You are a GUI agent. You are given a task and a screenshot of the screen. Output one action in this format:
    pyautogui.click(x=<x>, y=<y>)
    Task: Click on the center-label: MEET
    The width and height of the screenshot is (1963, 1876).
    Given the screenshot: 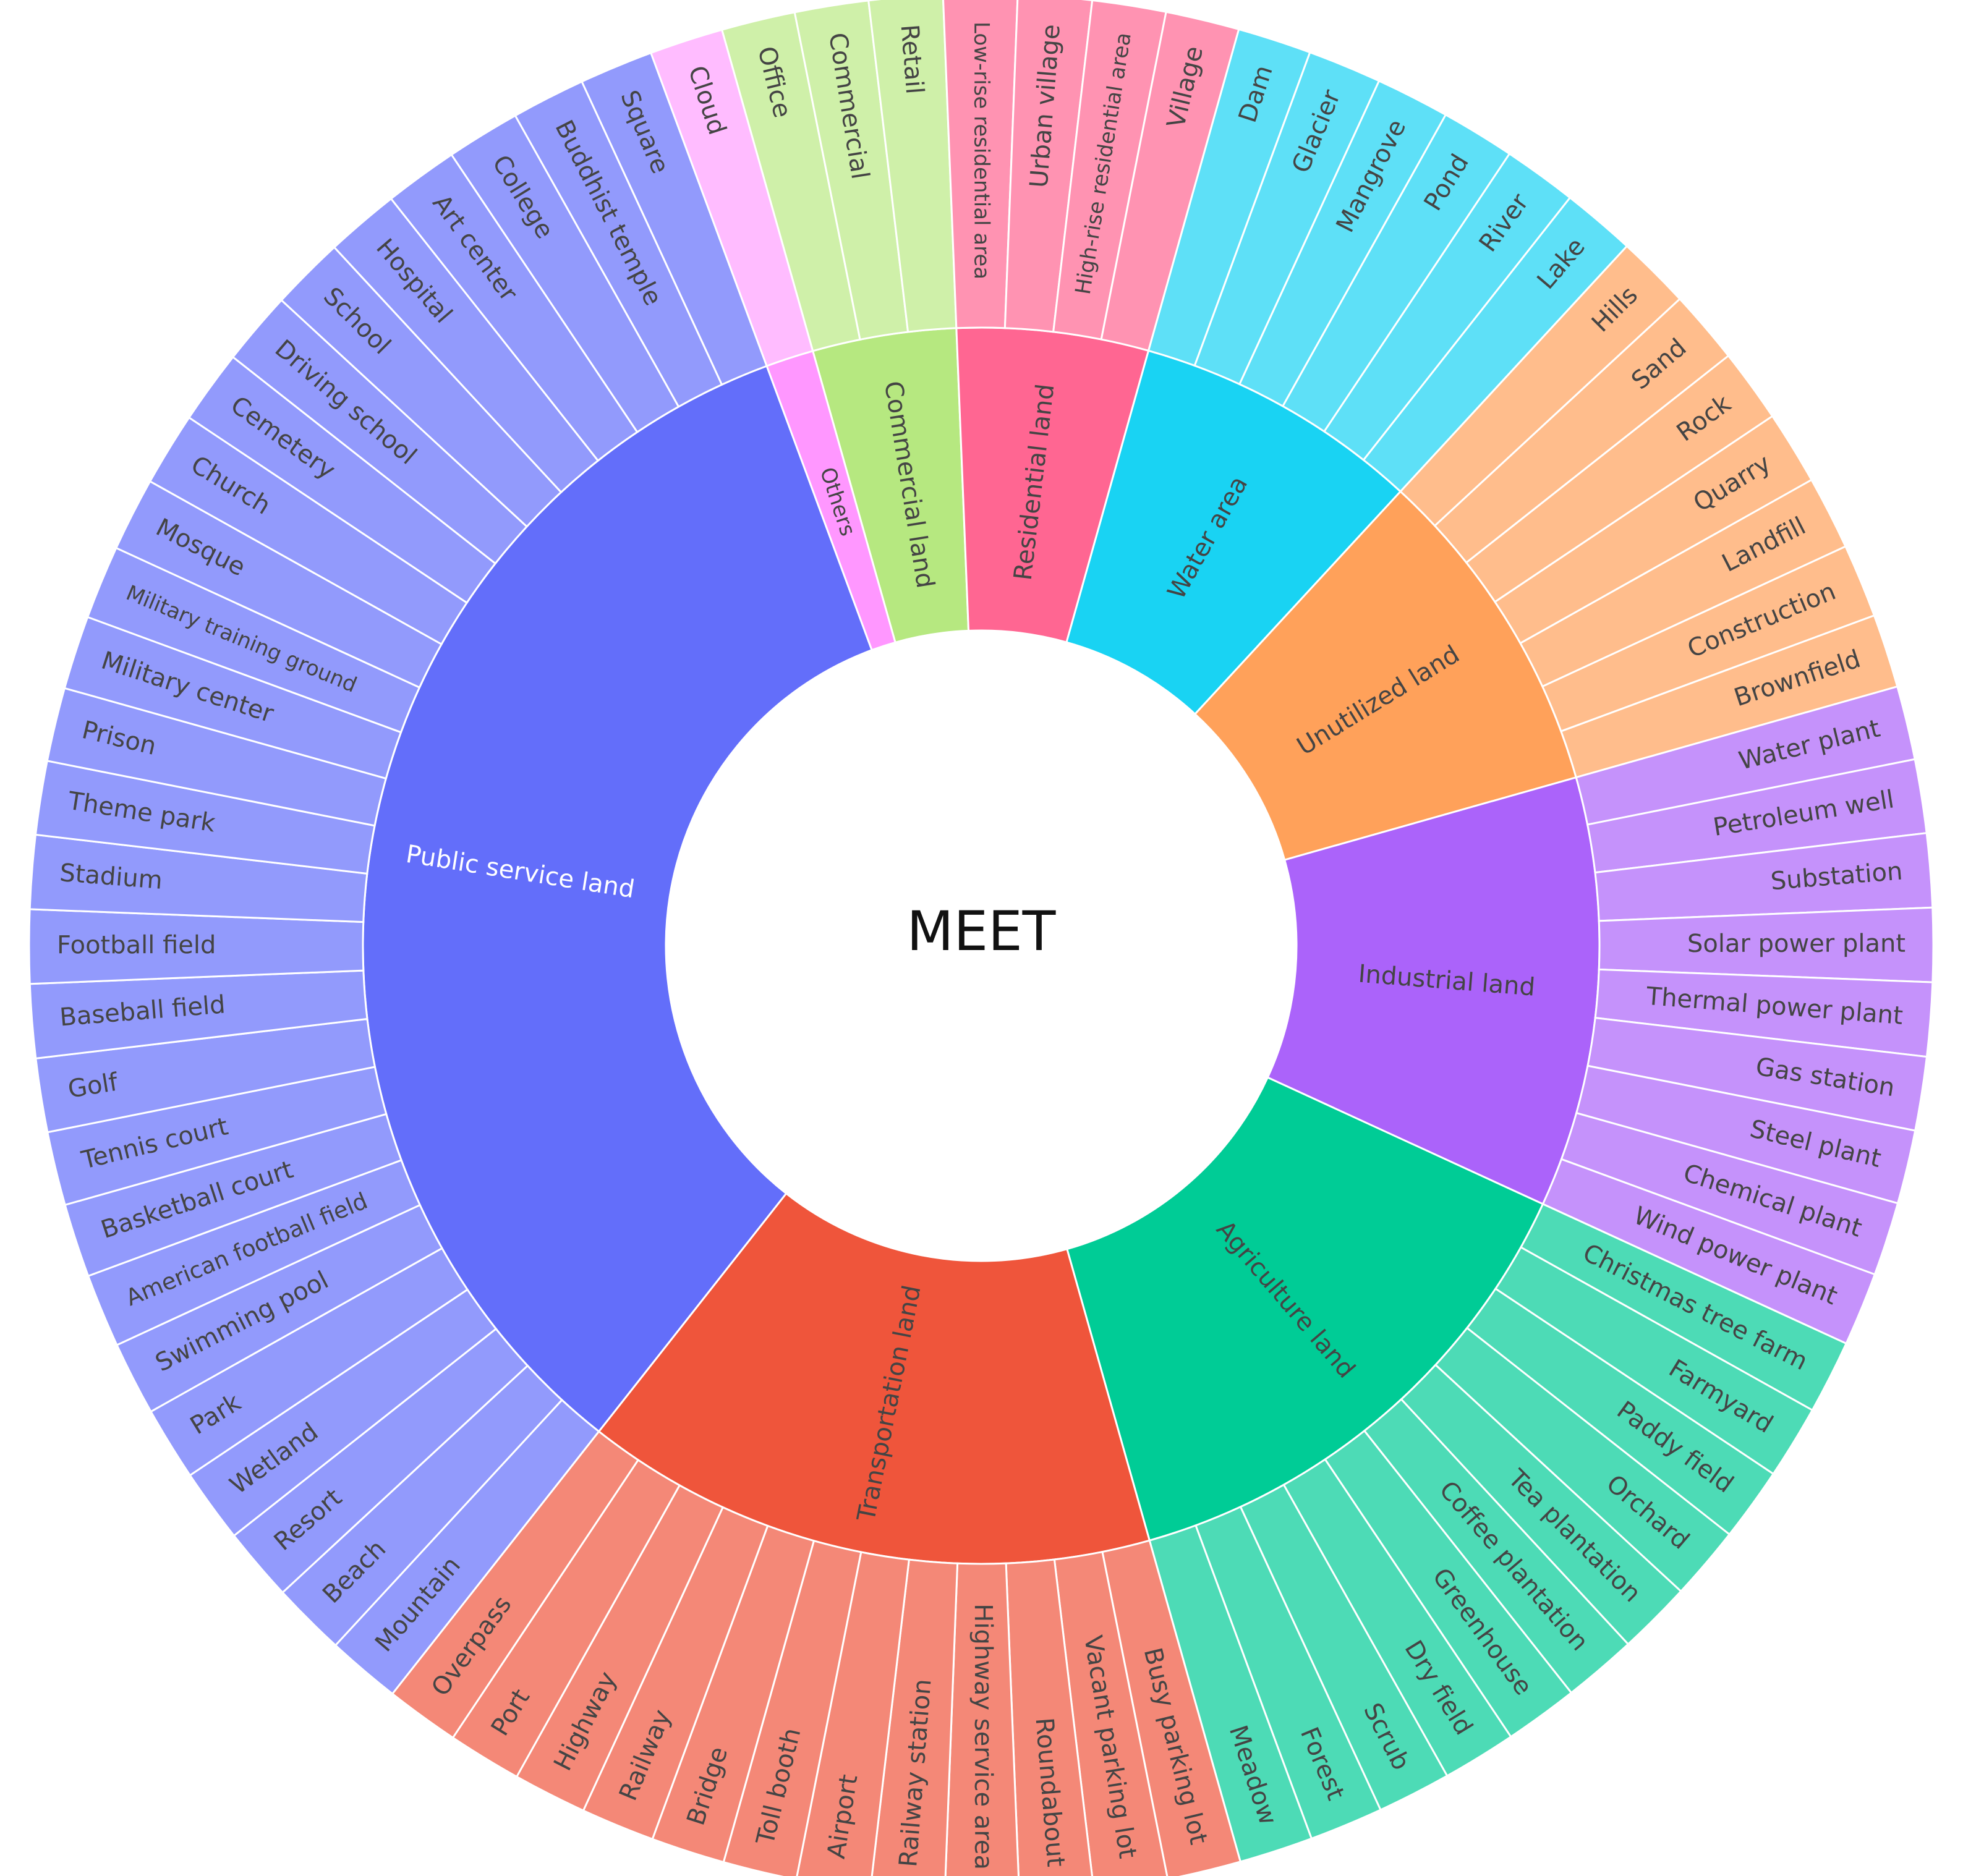 What is the action you would take?
    pyautogui.click(x=982, y=931)
    